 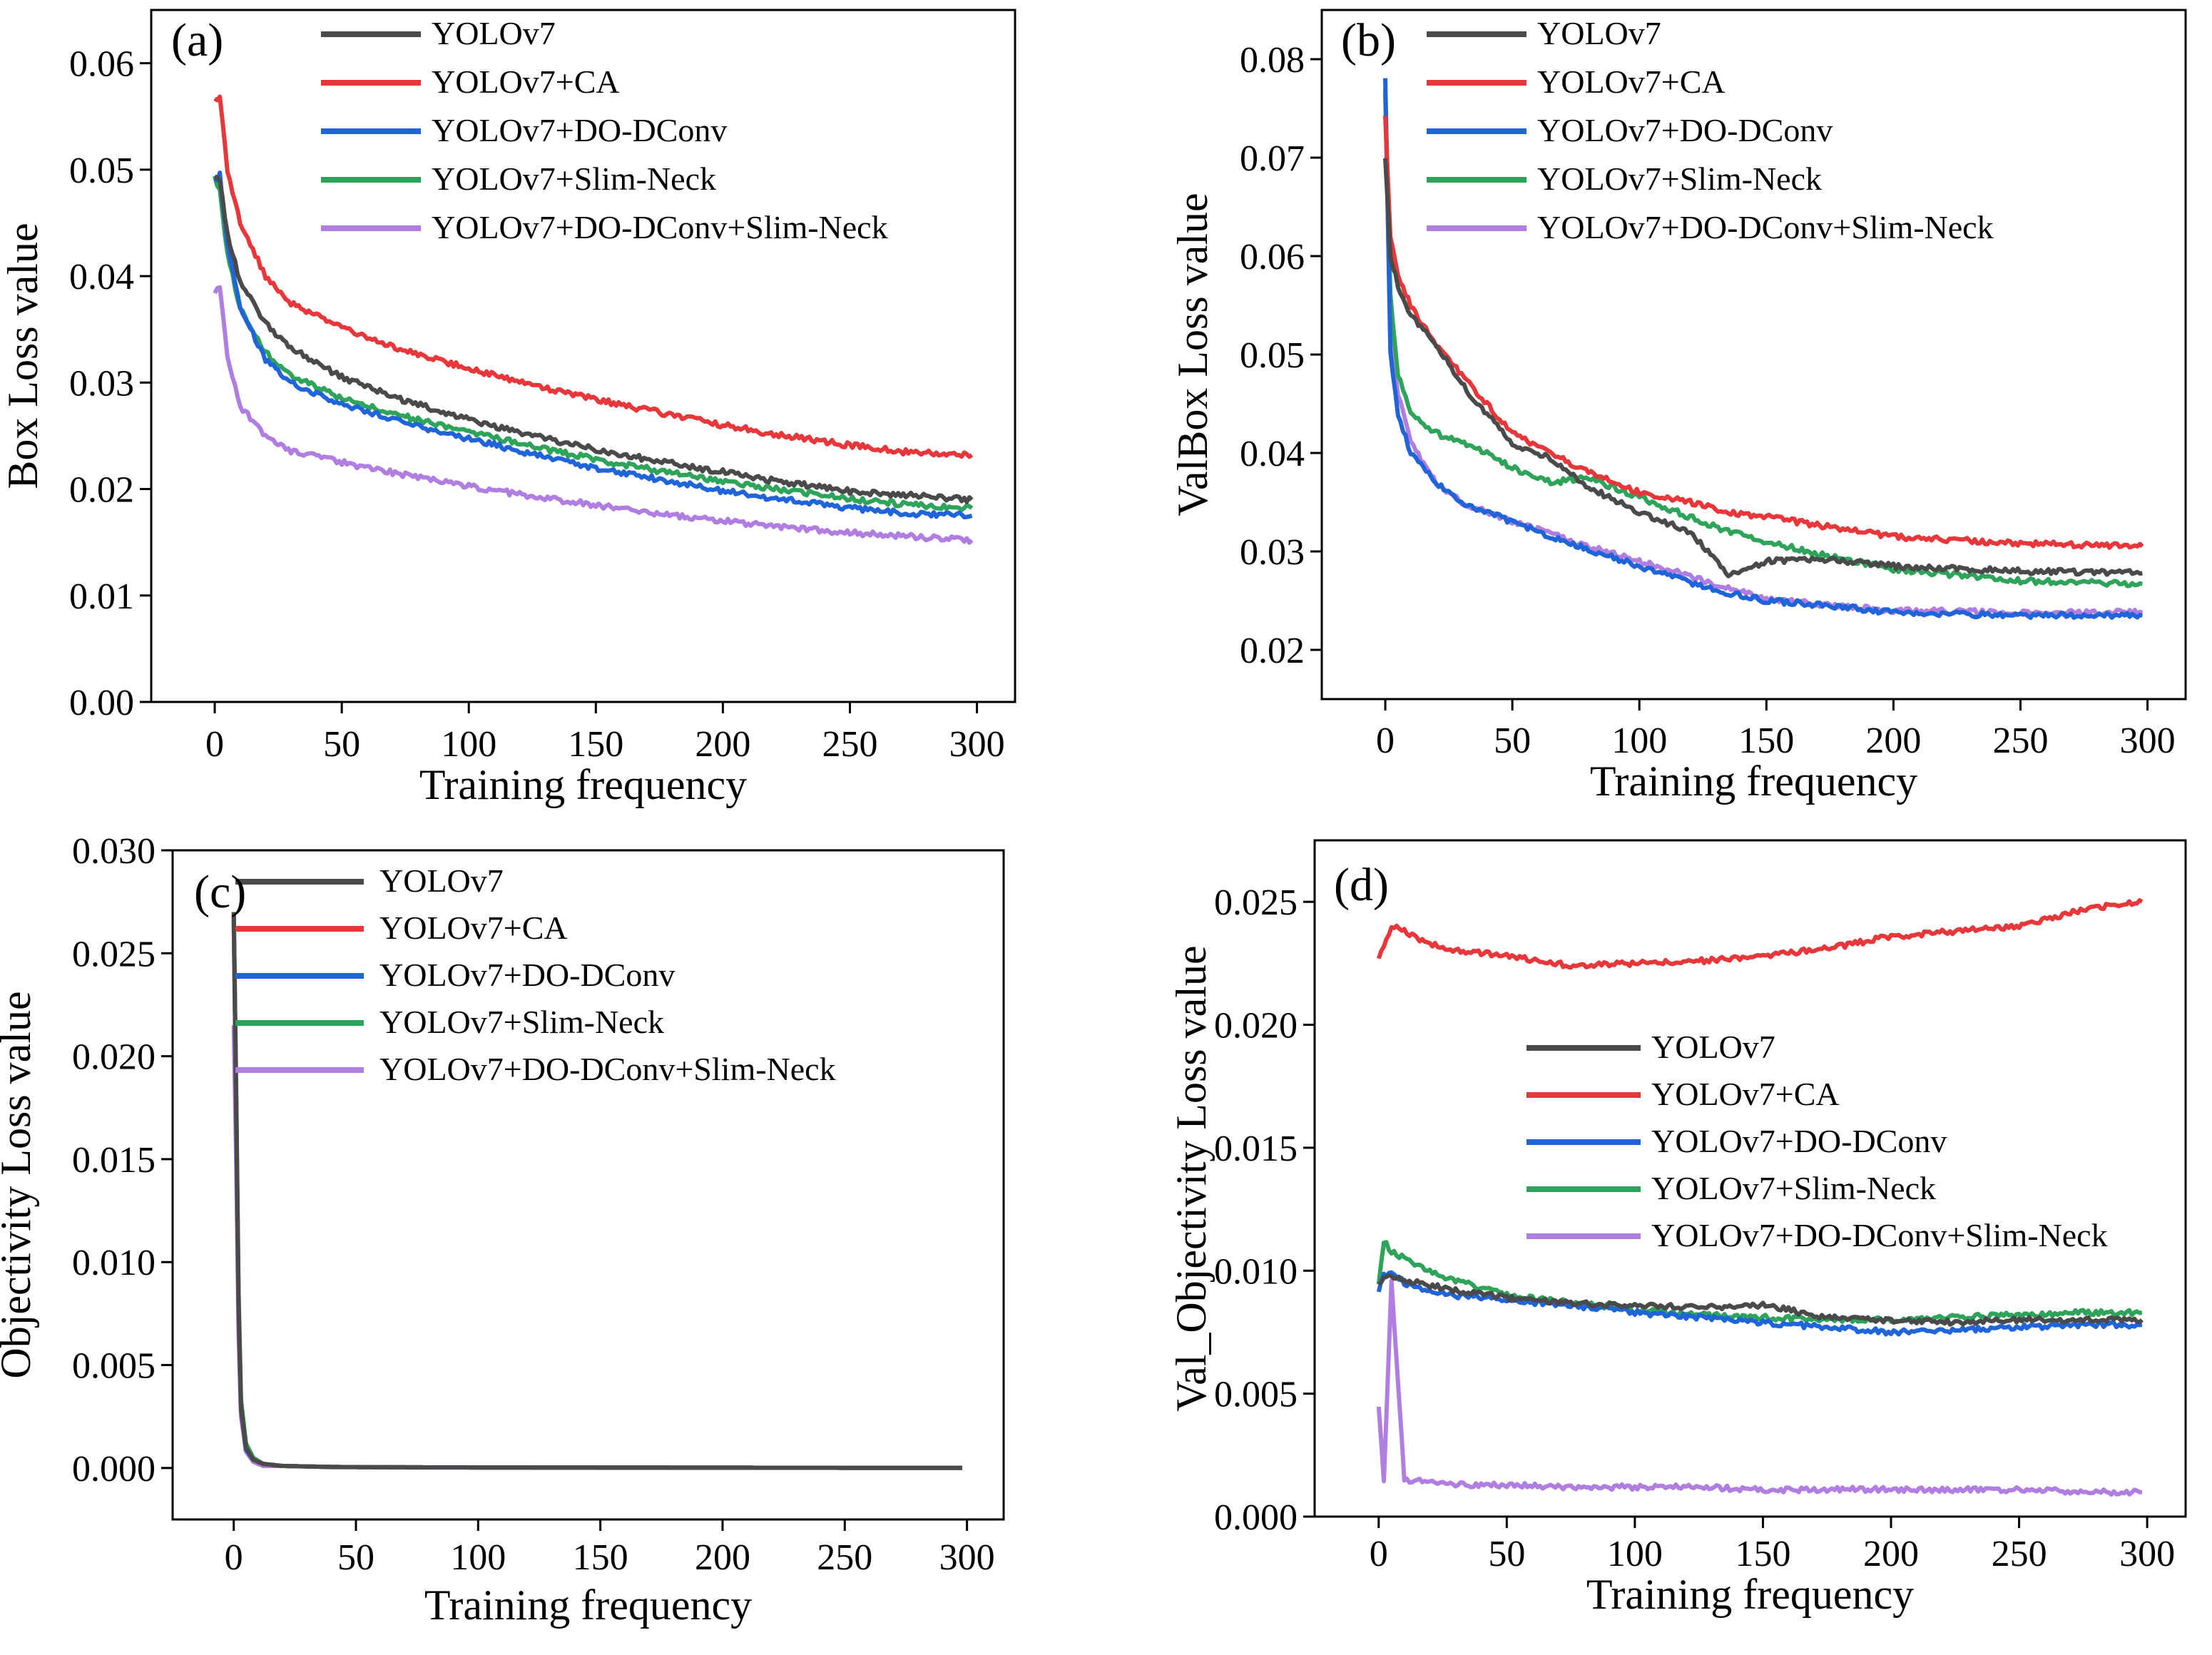 I want to click on panel-label: (a), so click(x=197, y=40).